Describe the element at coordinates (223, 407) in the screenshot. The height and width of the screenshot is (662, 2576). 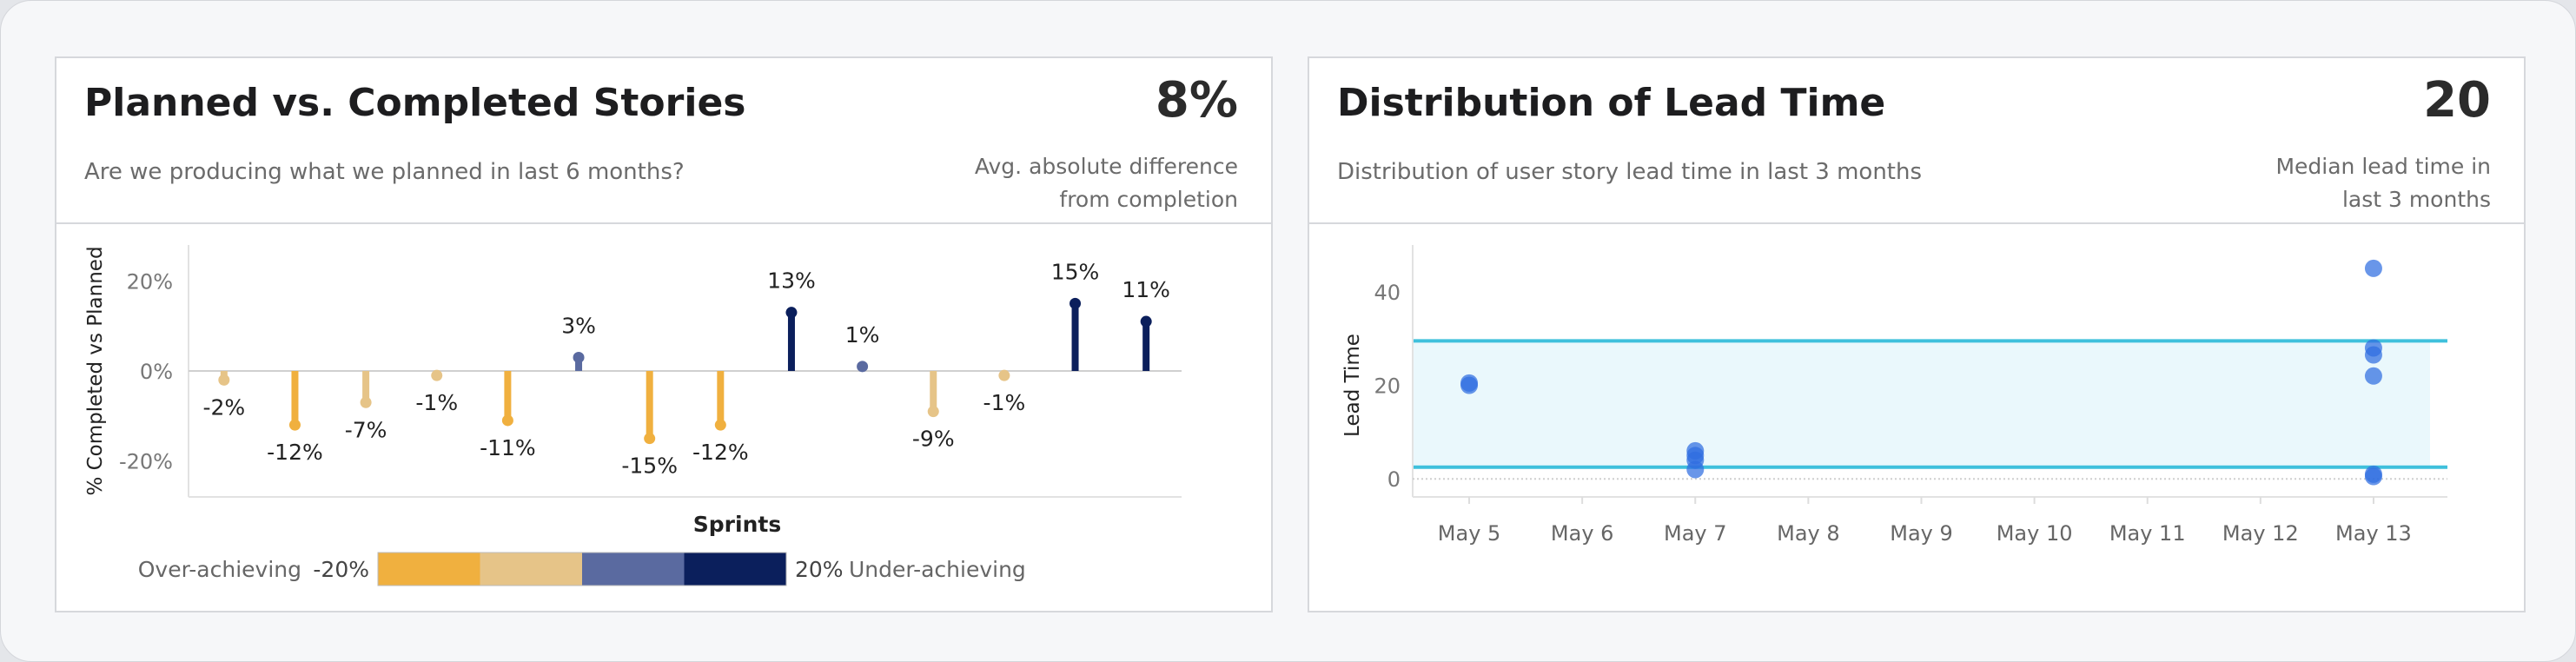
I see `data-label: -2%` at that location.